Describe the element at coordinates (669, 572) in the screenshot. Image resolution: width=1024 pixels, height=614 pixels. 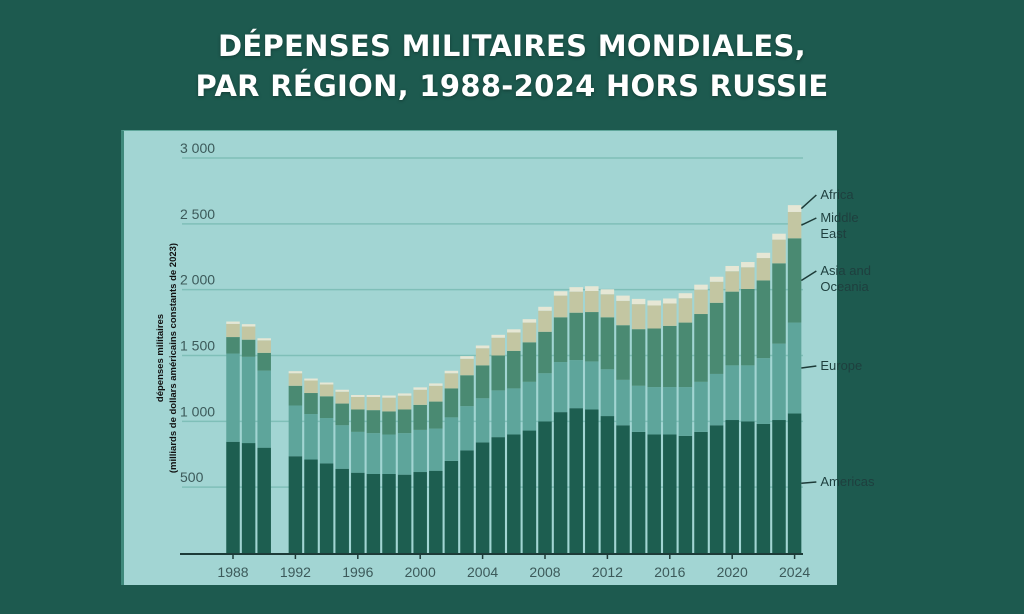
I see `x-tick-label: 2016` at that location.